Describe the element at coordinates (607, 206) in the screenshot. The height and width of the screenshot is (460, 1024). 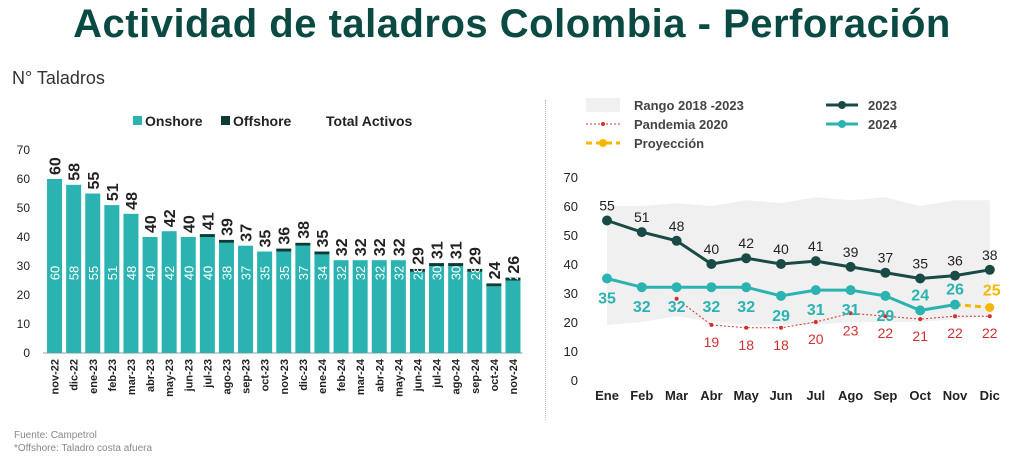
I see `label-2023: 55` at that location.